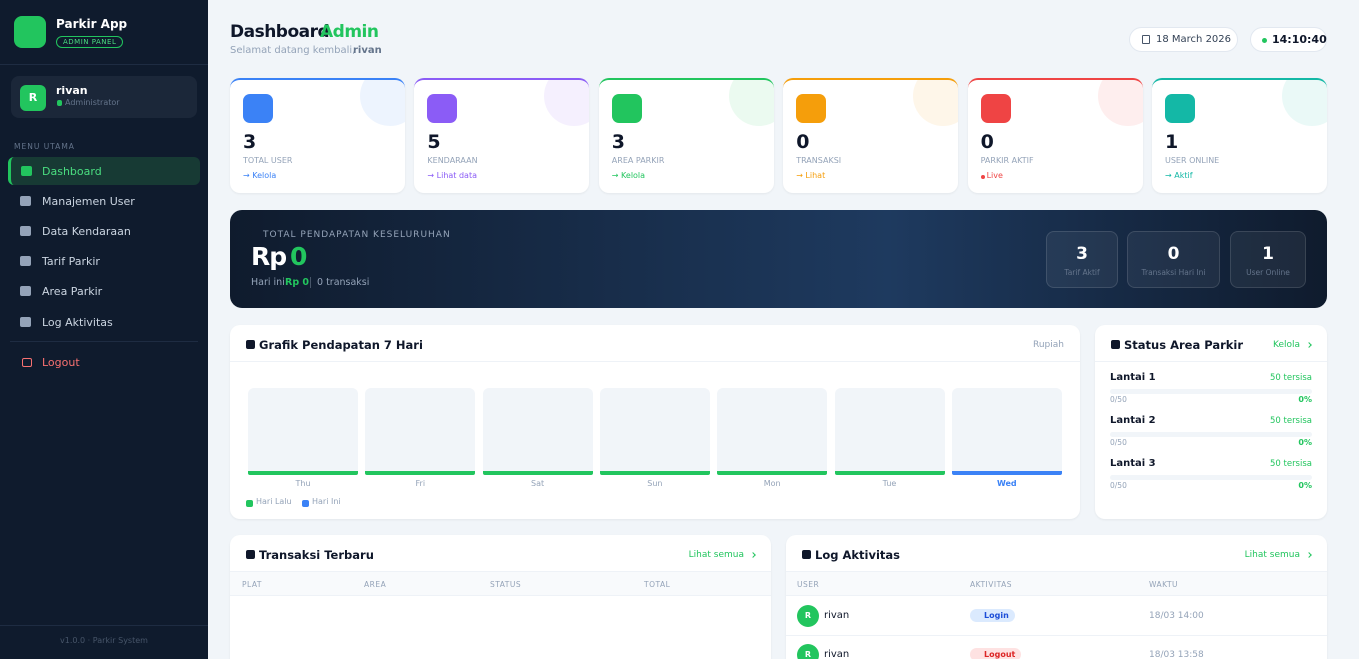 The width and height of the screenshot is (1359, 659). Describe the element at coordinates (1179, 175) in the screenshot. I see `stat-link: → Aktif` at that location.